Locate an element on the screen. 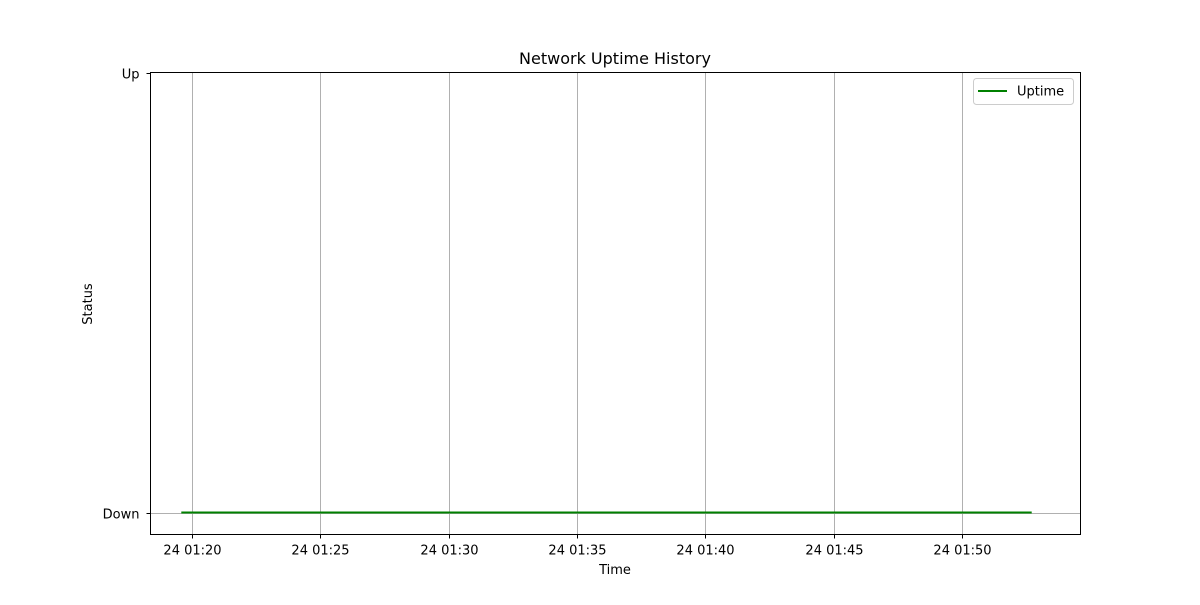  x-tick-label-5: 24 01:45 is located at coordinates (834, 551).